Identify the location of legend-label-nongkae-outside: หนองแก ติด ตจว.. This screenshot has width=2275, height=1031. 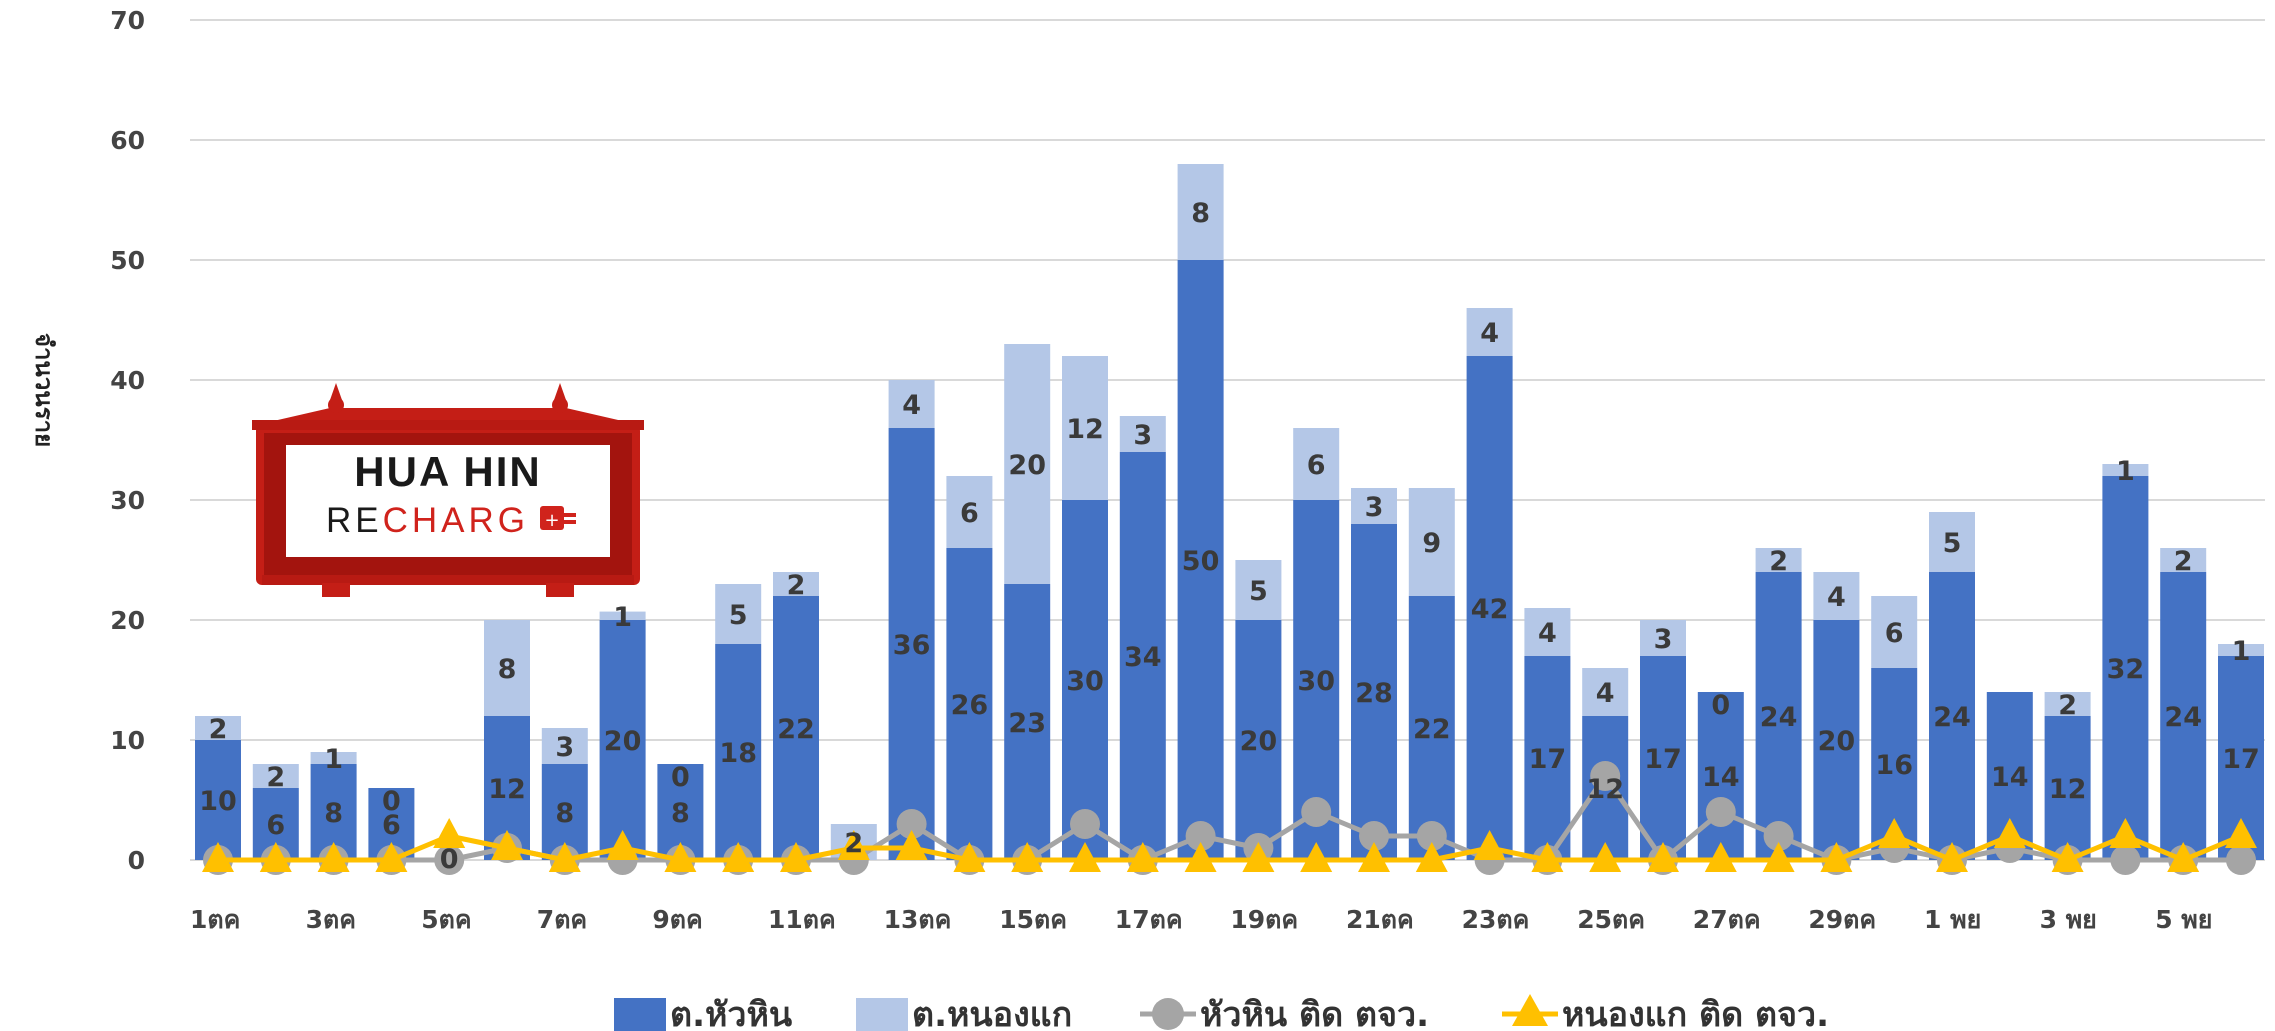
(1695, 1013).